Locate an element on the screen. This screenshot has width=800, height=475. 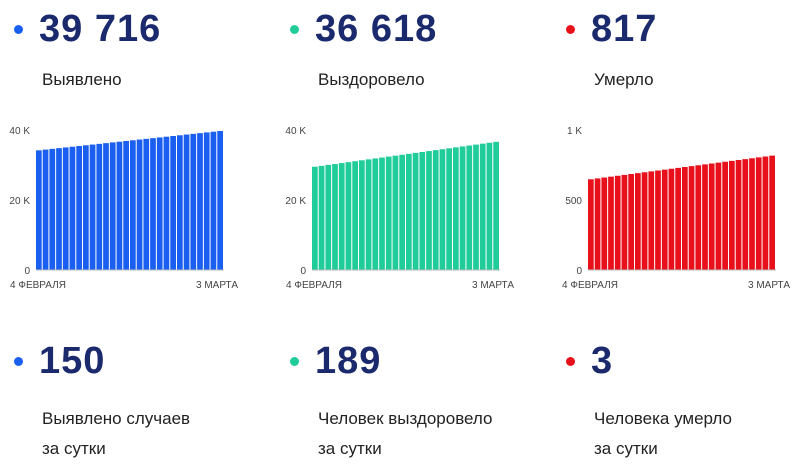
total-detected-label: Выявлено is located at coordinates (82, 79).